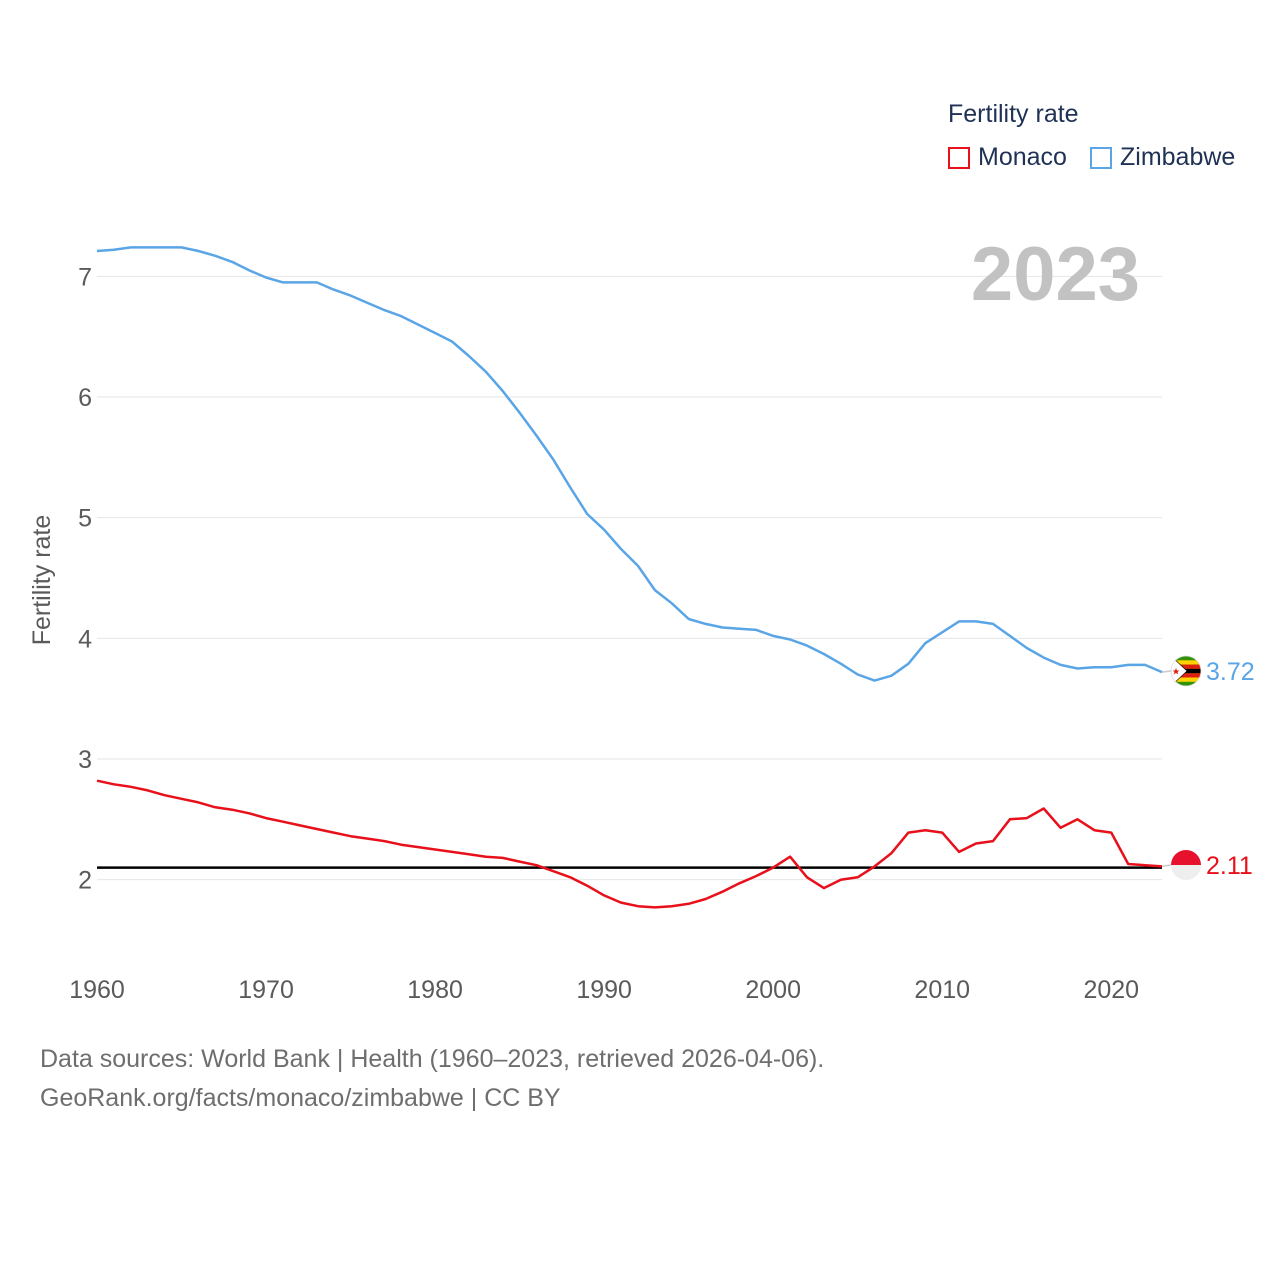 The image size is (1280, 1280). I want to click on end-value-label-monaco: 2.11, so click(1229, 866).